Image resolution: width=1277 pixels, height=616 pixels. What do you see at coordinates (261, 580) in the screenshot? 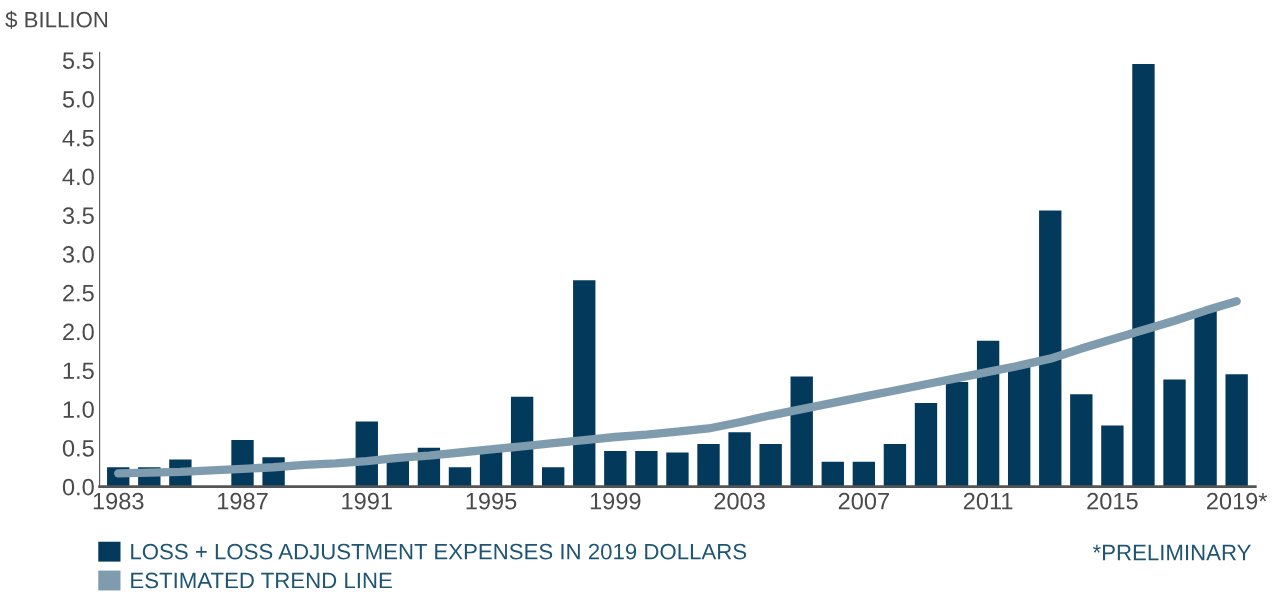
I see `legend-label: ESTIMATED TREND LINE` at bounding box center [261, 580].